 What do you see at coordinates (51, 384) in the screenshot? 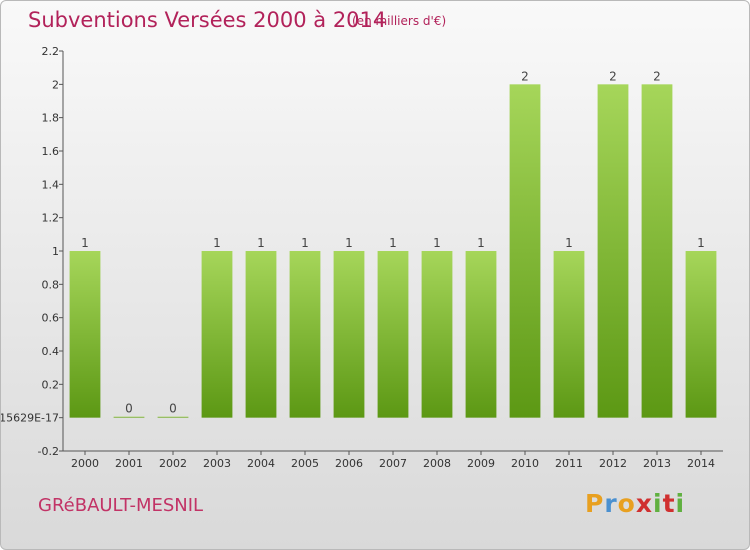
I see `y-tick-label: 0.2` at bounding box center [51, 384].